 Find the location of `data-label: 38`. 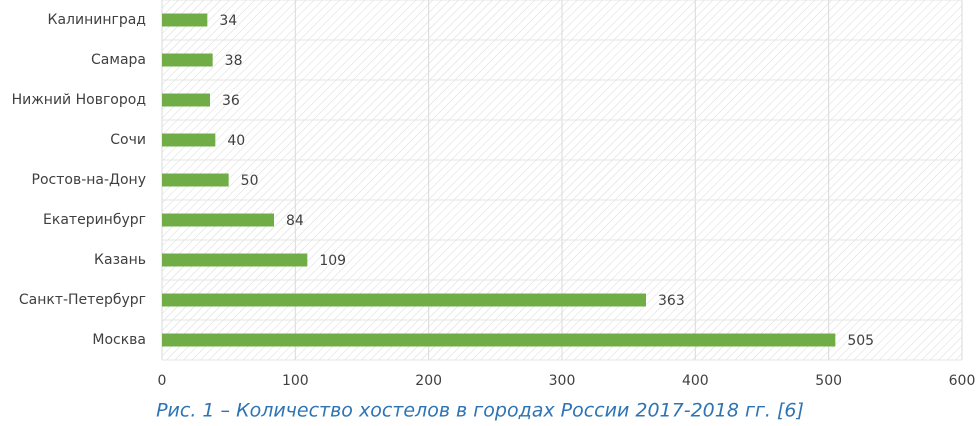

data-label: 38 is located at coordinates (234, 61).